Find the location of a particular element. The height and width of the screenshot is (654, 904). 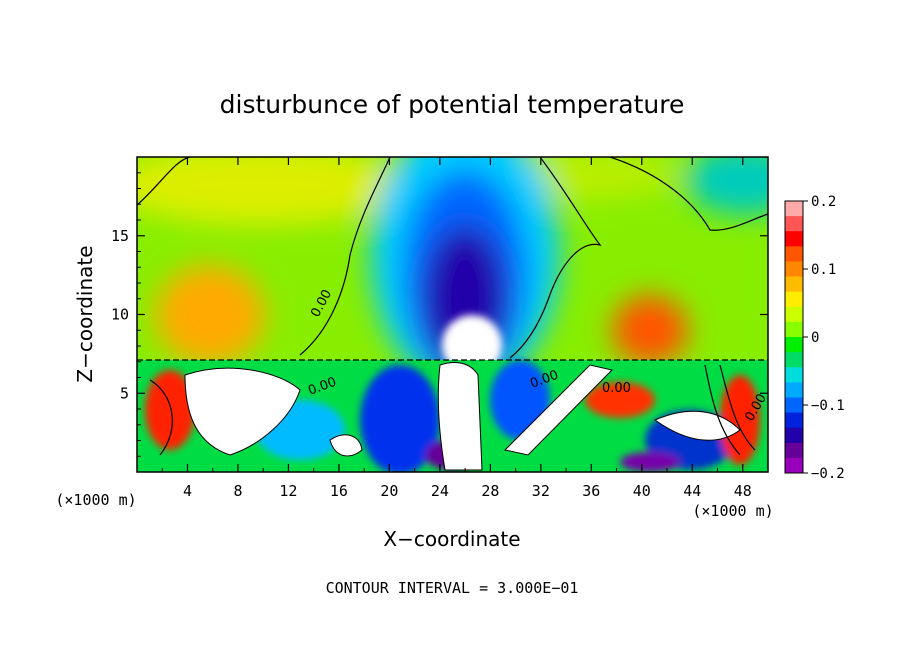

colorbar-tick-label: −0.1 is located at coordinates (828, 406).